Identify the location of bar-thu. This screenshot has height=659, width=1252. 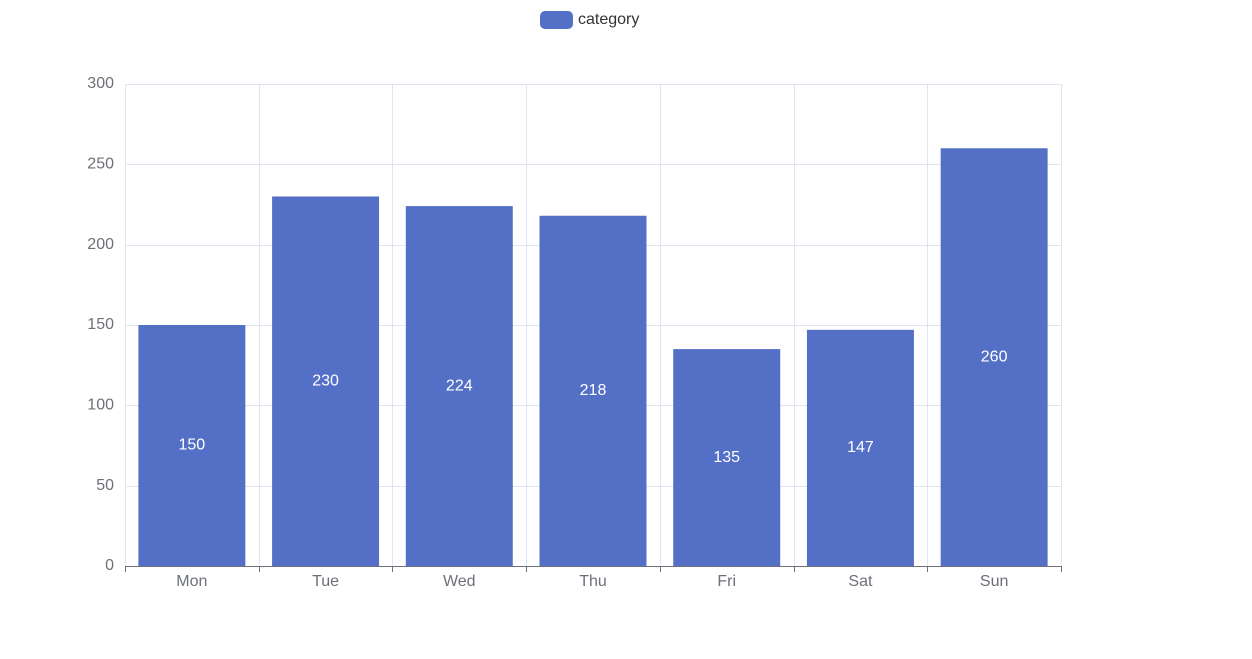
(593, 390).